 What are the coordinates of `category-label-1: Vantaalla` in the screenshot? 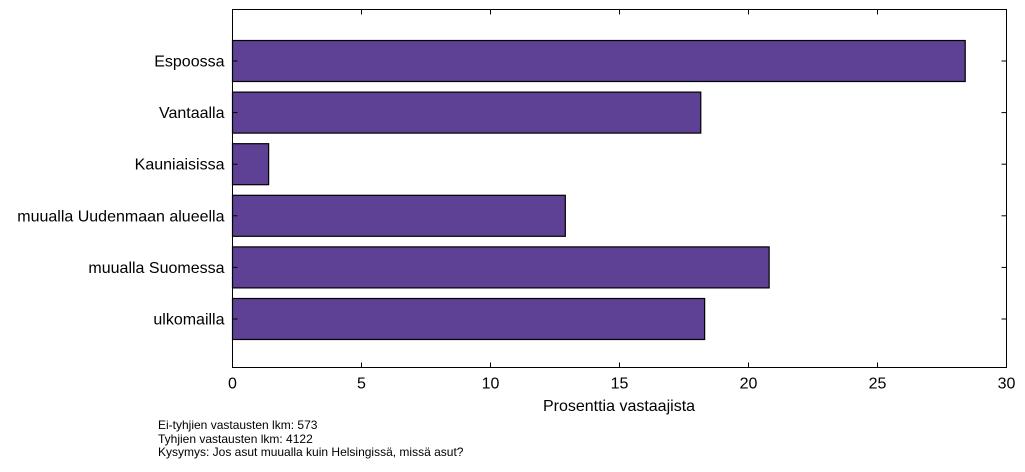 It's located at (192, 113).